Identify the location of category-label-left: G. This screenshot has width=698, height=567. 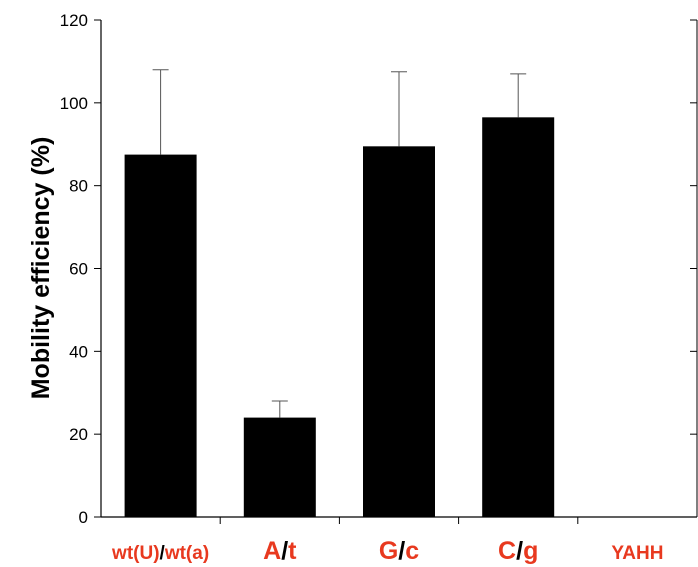
(388, 551).